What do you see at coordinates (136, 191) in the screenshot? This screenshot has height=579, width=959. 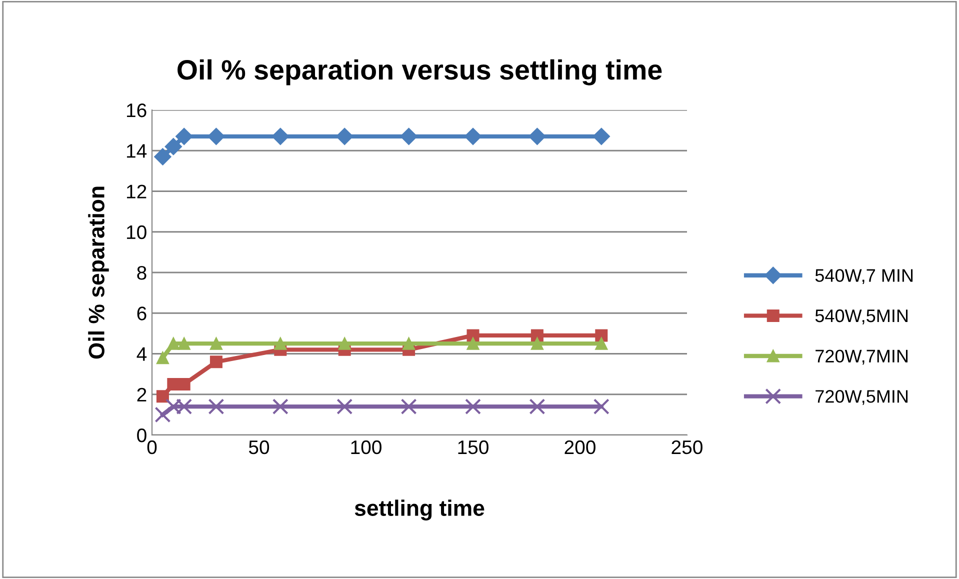 I see `y-tick-label: 12` at bounding box center [136, 191].